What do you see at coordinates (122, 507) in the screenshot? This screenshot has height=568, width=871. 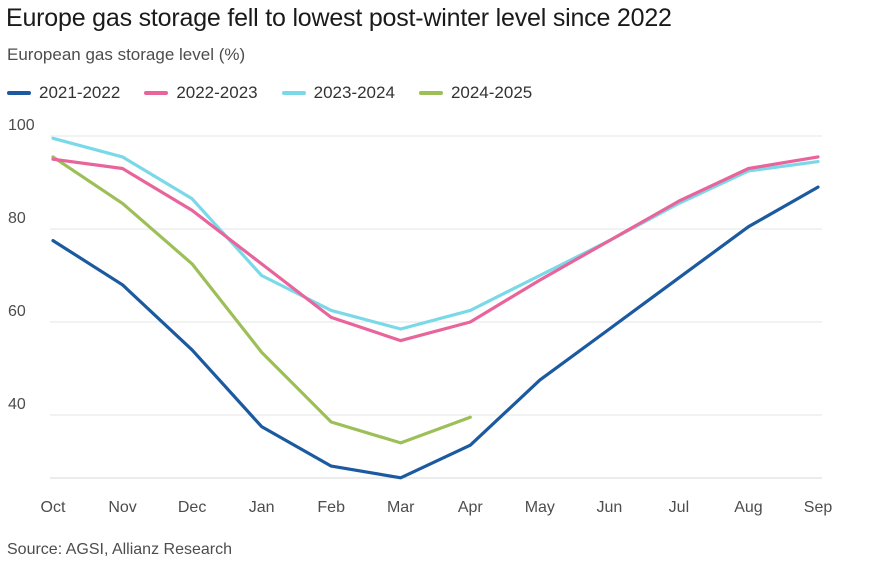 I see `x-tick-label-nov: Nov` at bounding box center [122, 507].